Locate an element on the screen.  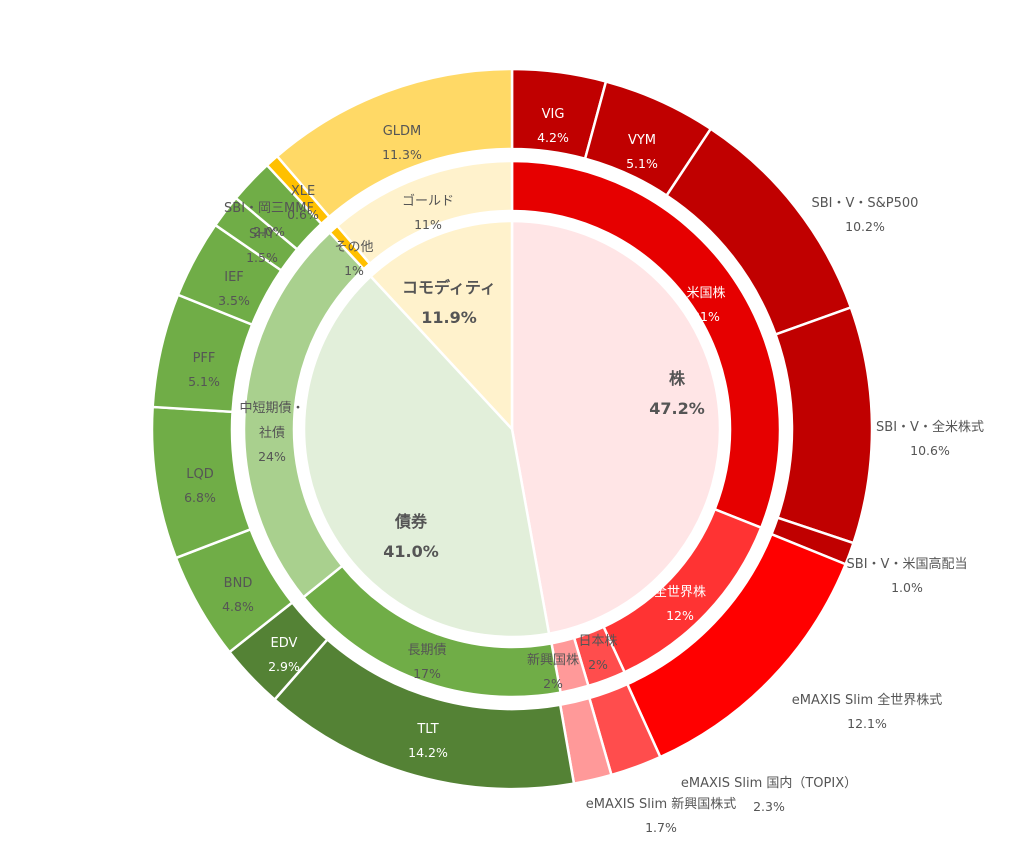
outer-label-value-xle-16: 0.6% is located at coordinates (303, 214).